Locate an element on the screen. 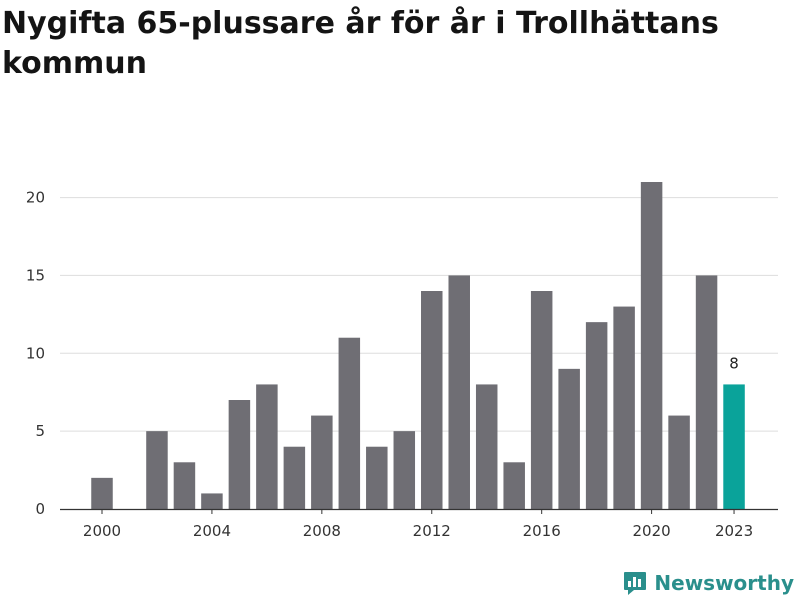 The width and height of the screenshot is (800, 600). newsworthy-logo-icon is located at coordinates (635, 583).